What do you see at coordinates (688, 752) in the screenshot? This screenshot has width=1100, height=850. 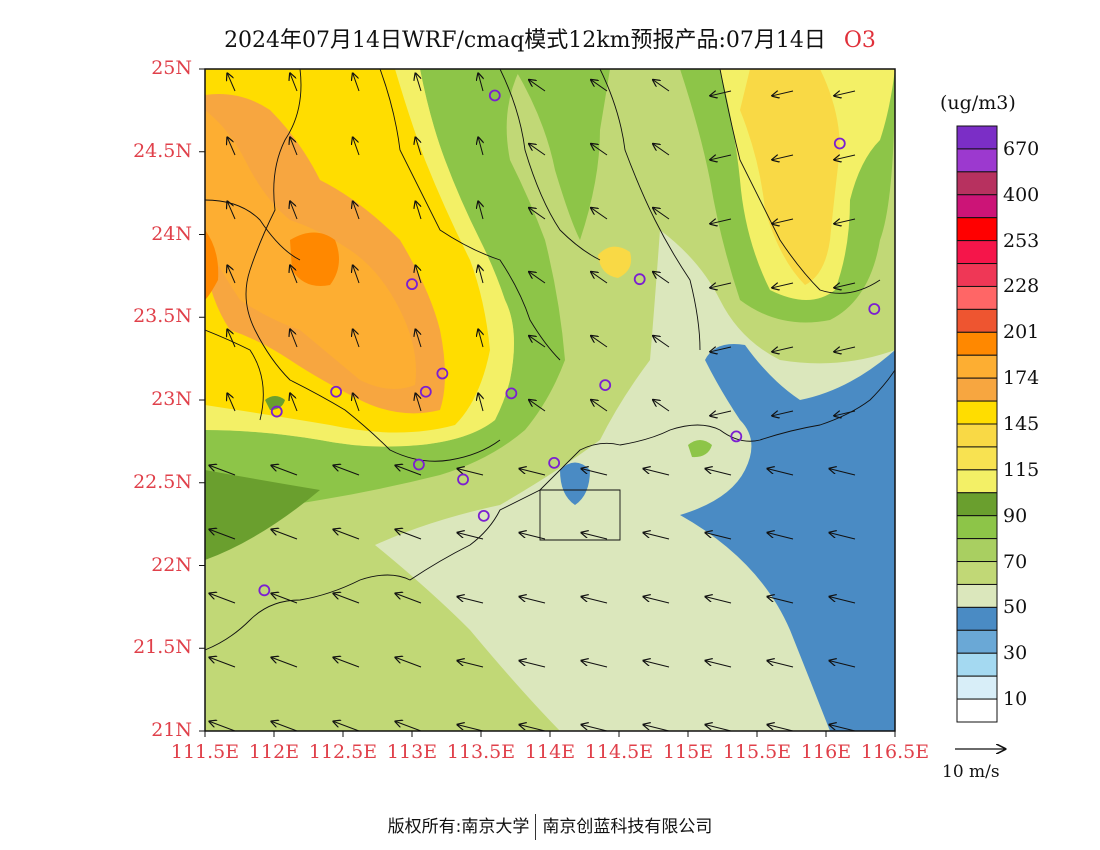 I see `lon-label: 115E` at bounding box center [688, 752].